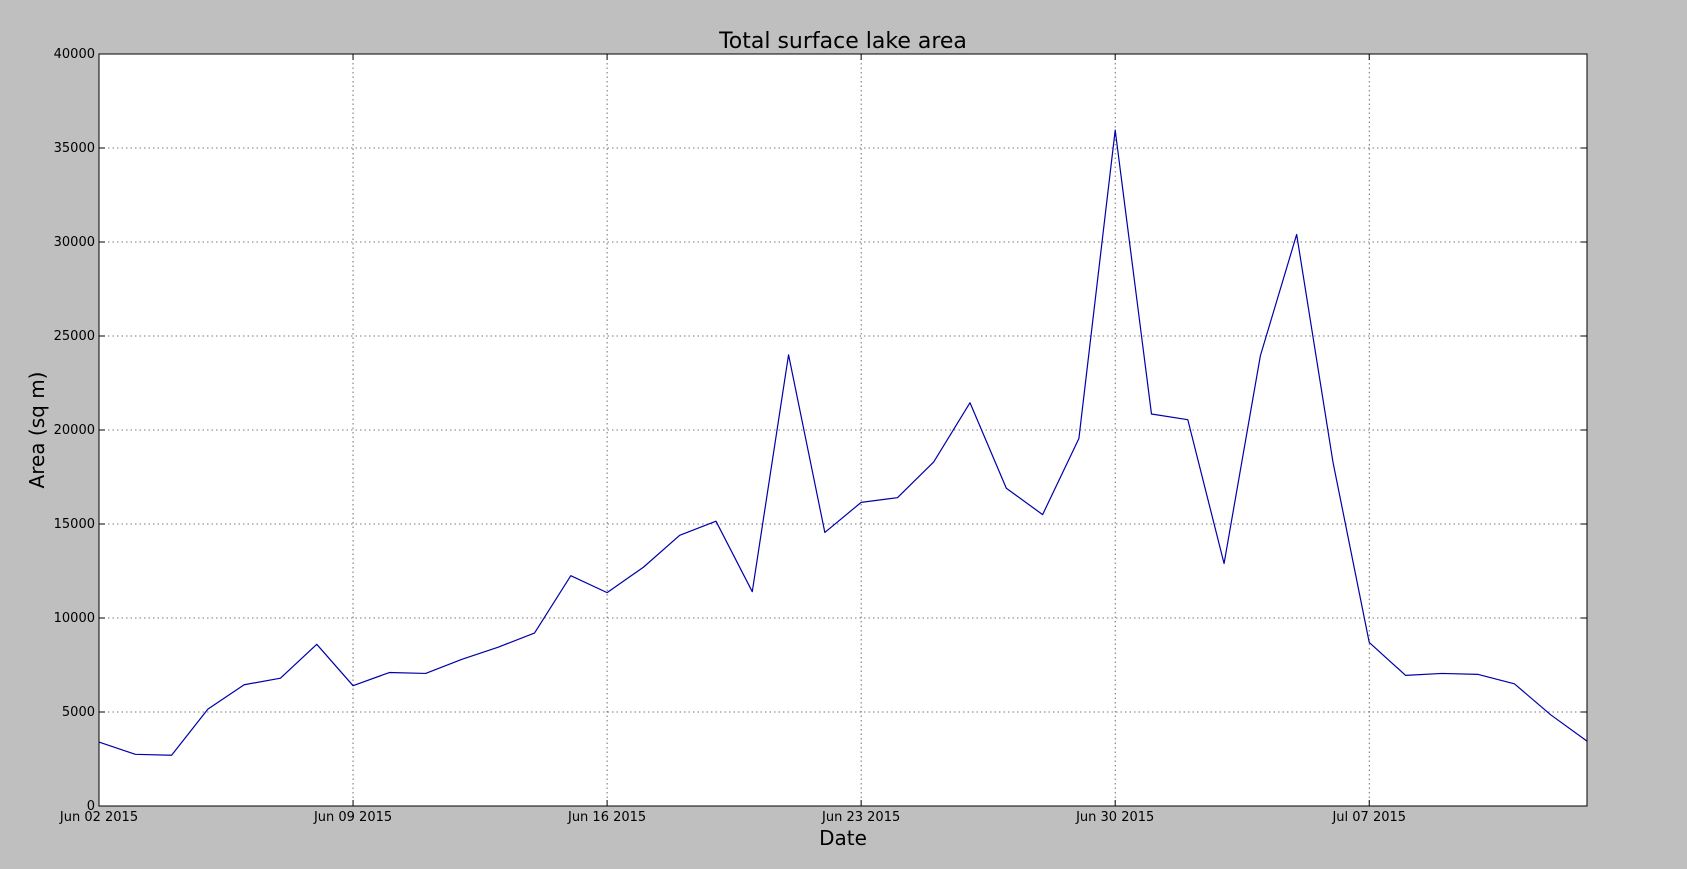 This screenshot has height=869, width=1687. I want to click on chart-title: Total surface lake area, so click(842, 41).